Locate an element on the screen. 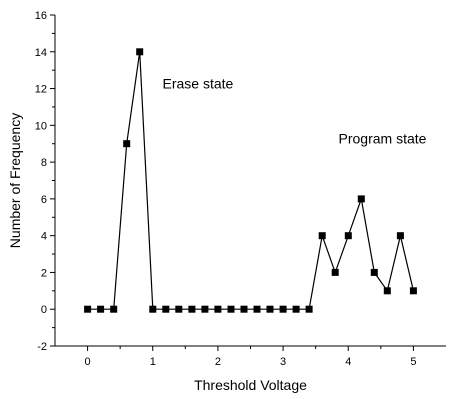 This screenshot has width=452, height=399. y-tick-label: -2 is located at coordinates (42, 347).